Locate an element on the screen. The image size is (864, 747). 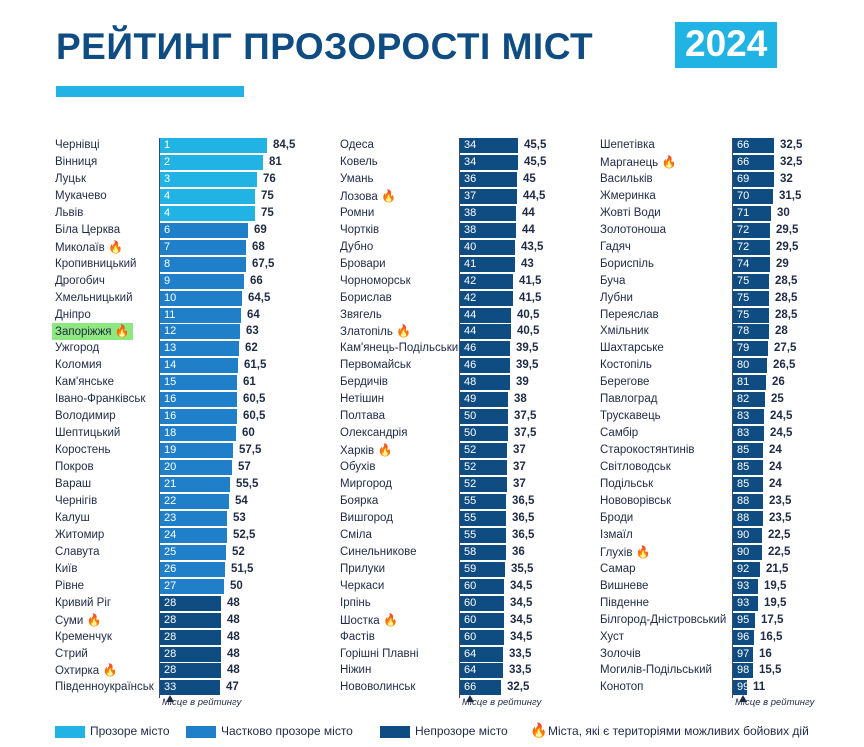
city-row: Володимир 16 60,5 is located at coordinates (177, 416).